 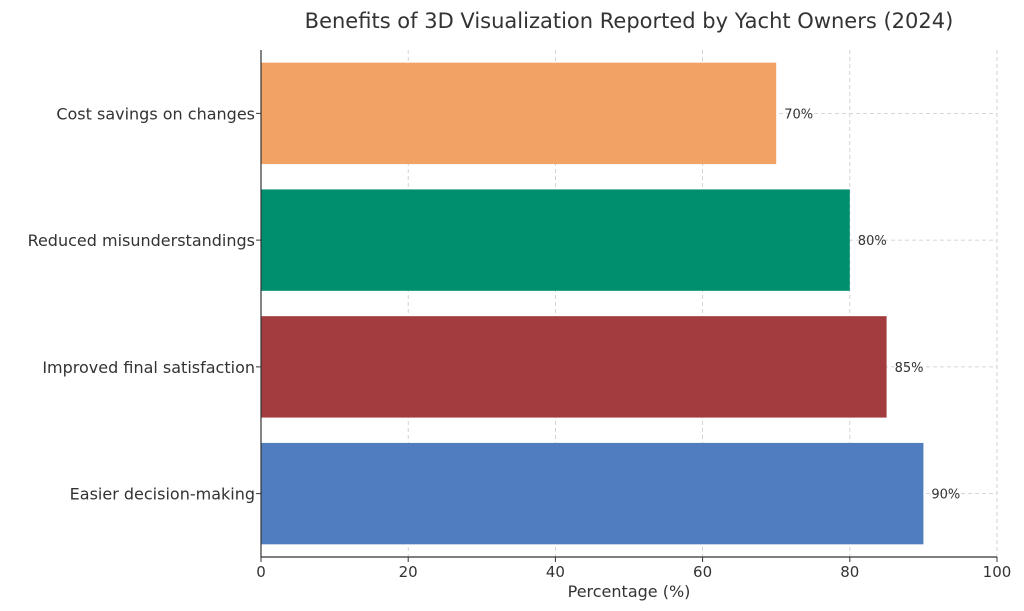 What do you see at coordinates (702, 572) in the screenshot?
I see `x-tick-label: 60` at bounding box center [702, 572].